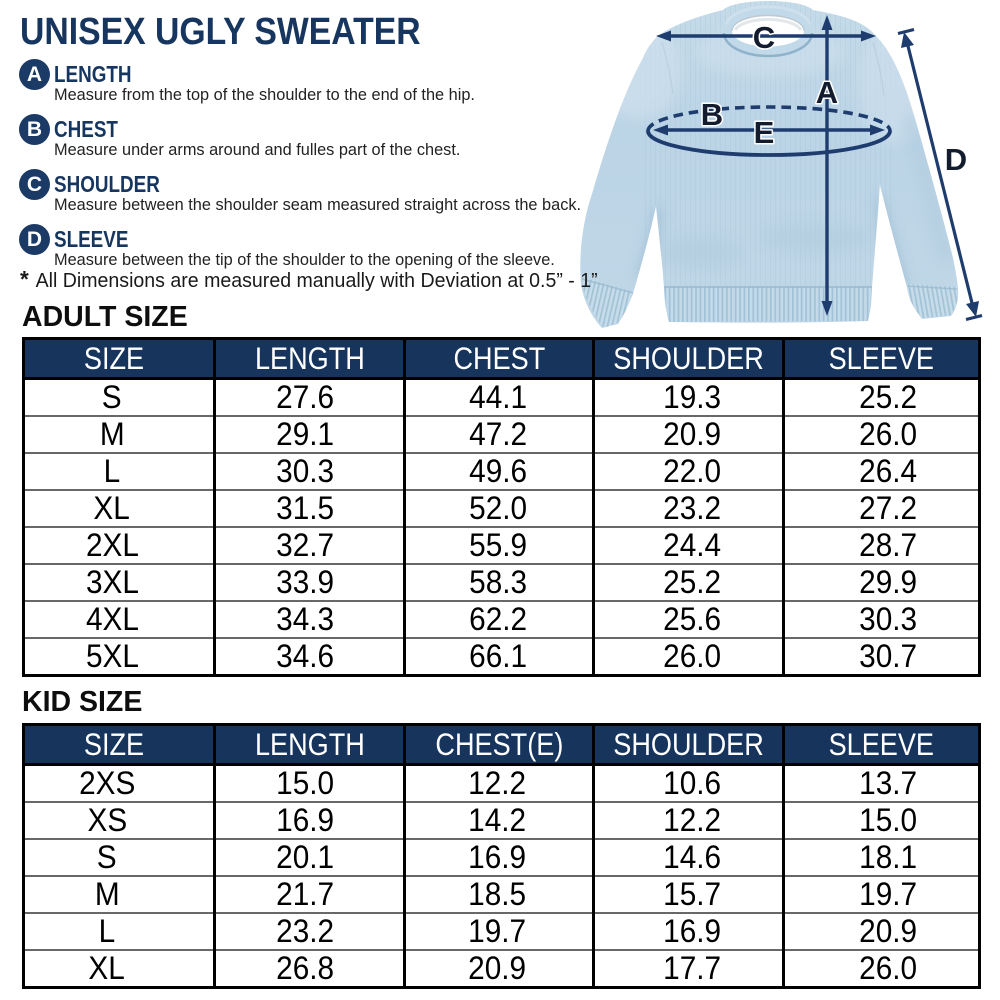 The image size is (1000, 1000). Describe the element at coordinates (712, 114) in the screenshot. I see `svg-text: B` at that location.